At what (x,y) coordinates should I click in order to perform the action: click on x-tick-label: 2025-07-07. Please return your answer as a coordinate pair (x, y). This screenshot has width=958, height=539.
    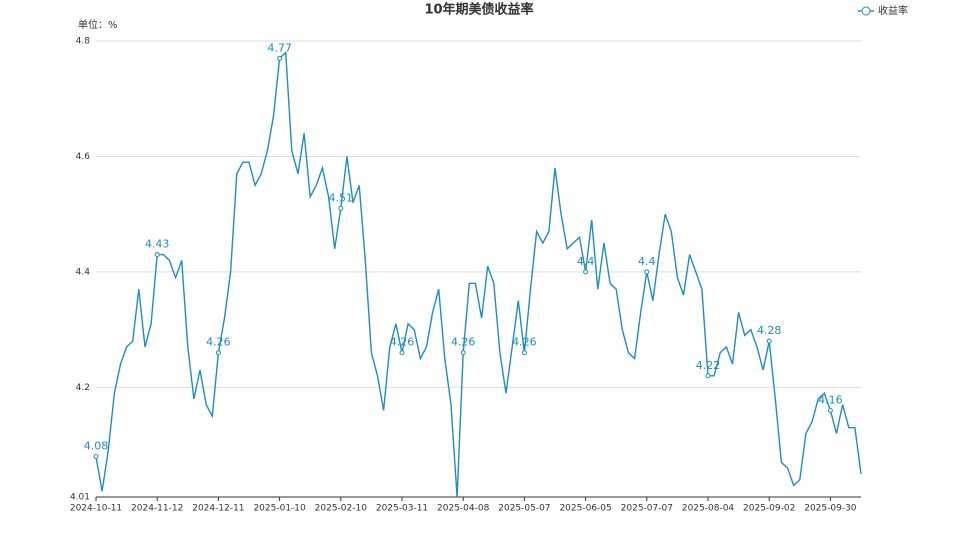
    Looking at the image, I should click on (647, 509).